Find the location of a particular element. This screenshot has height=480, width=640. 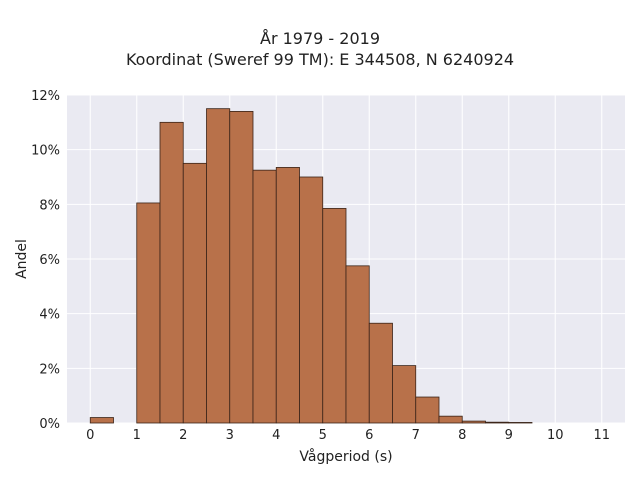

y-tick-label: 0% is located at coordinates (49, 424).